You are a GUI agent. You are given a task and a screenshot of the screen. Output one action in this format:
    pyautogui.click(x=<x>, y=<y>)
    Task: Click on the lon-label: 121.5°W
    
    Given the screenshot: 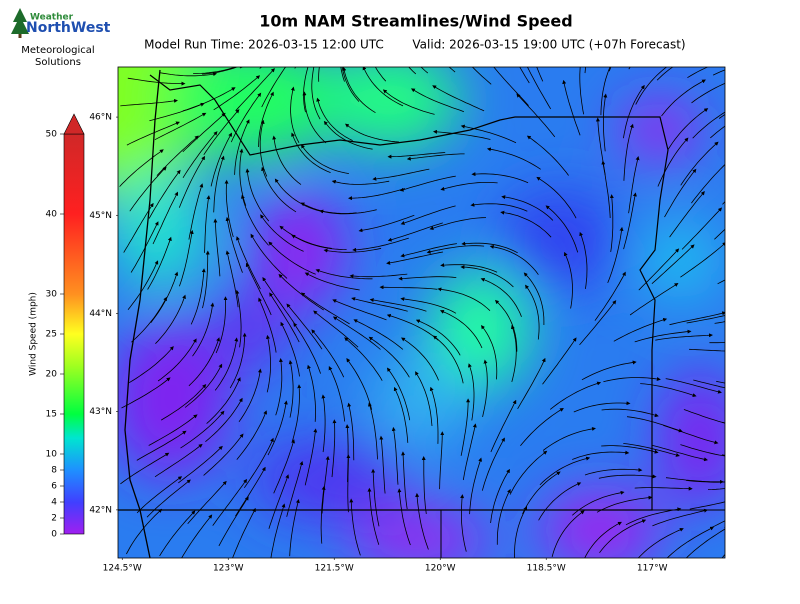 What is the action you would take?
    pyautogui.click(x=334, y=569)
    